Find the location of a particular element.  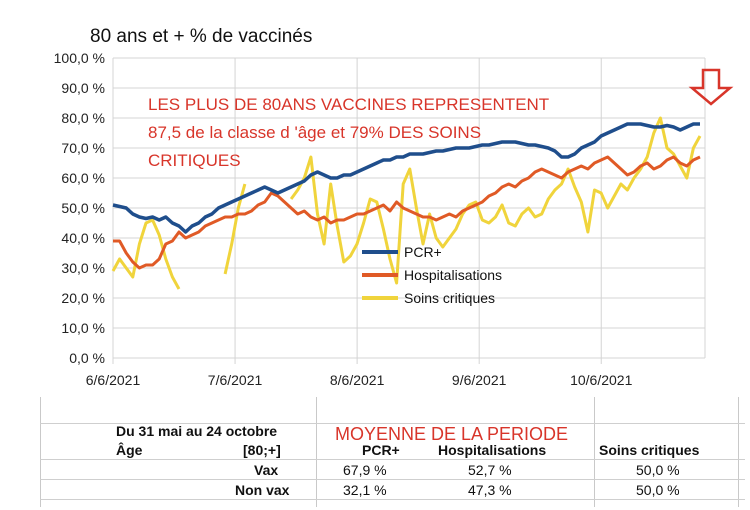

y-tick-label: 80,0 % is located at coordinates (83, 118).